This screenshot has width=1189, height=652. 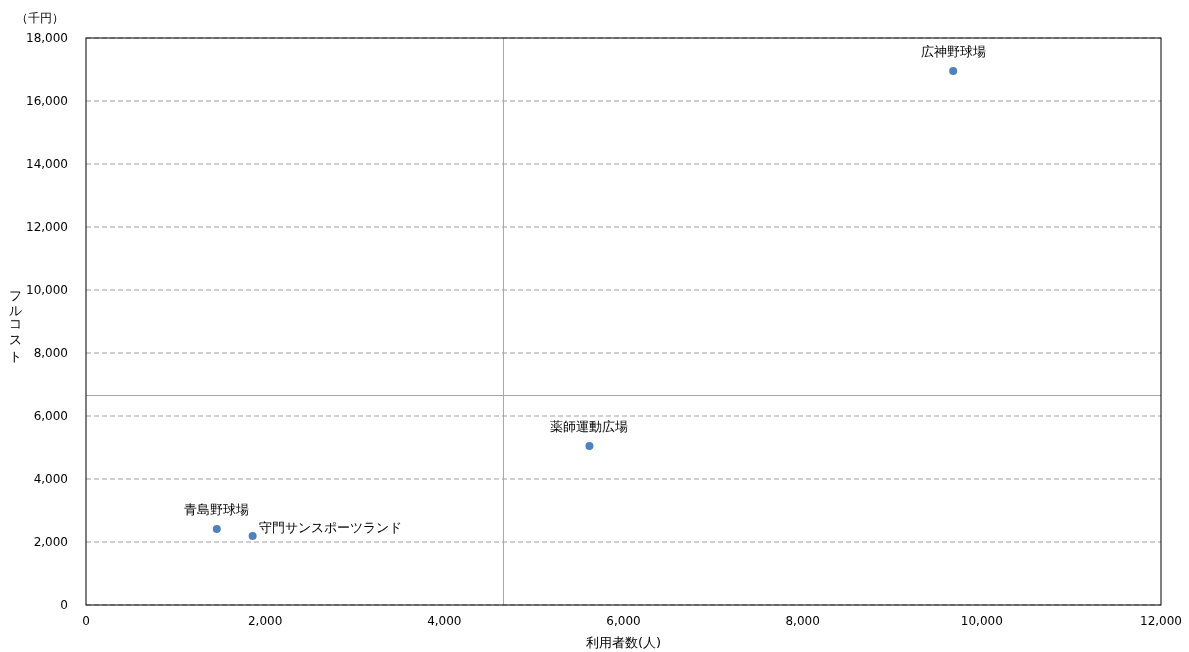 What do you see at coordinates (1161, 621) in the screenshot?
I see `x-tick-label: 12,000` at bounding box center [1161, 621].